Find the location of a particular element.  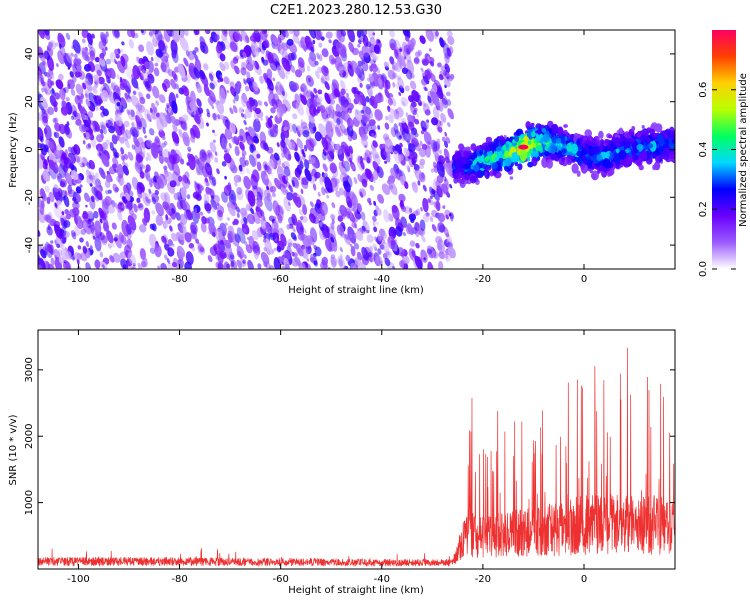

colorbar-tick-label: 0.4 is located at coordinates (703, 150).